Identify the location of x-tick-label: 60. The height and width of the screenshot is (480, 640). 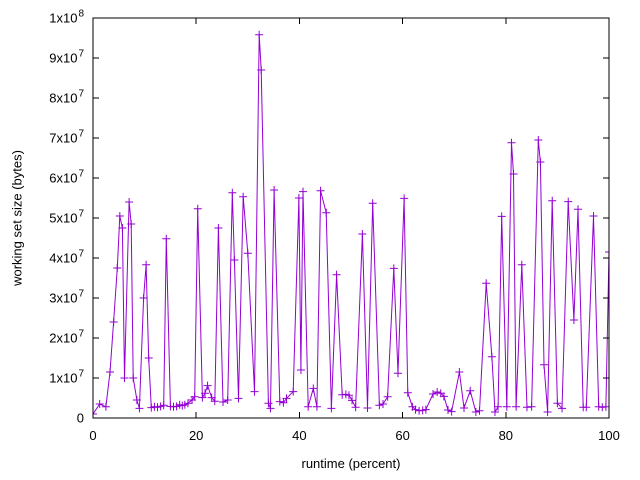
(402, 435).